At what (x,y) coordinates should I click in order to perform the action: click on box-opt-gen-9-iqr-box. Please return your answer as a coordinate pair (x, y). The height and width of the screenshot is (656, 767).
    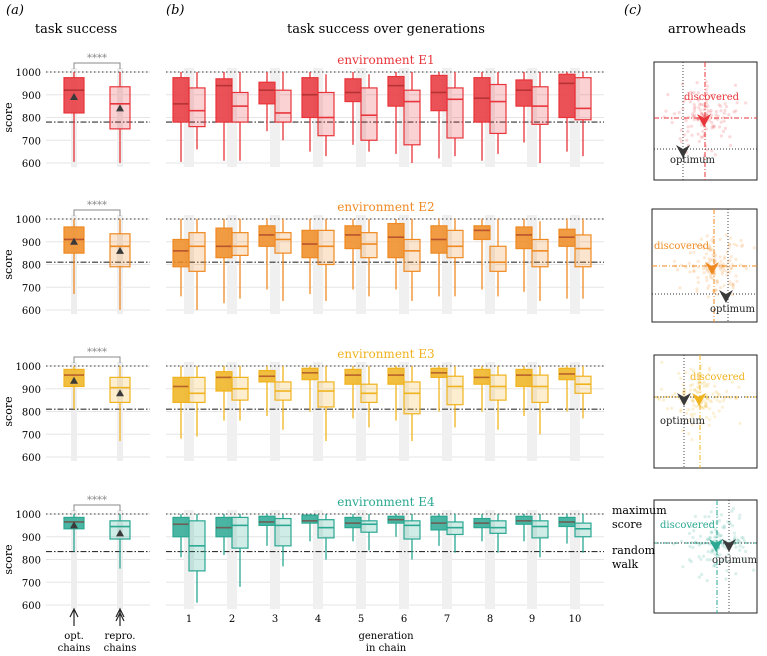
    Looking at the image, I should click on (524, 93).